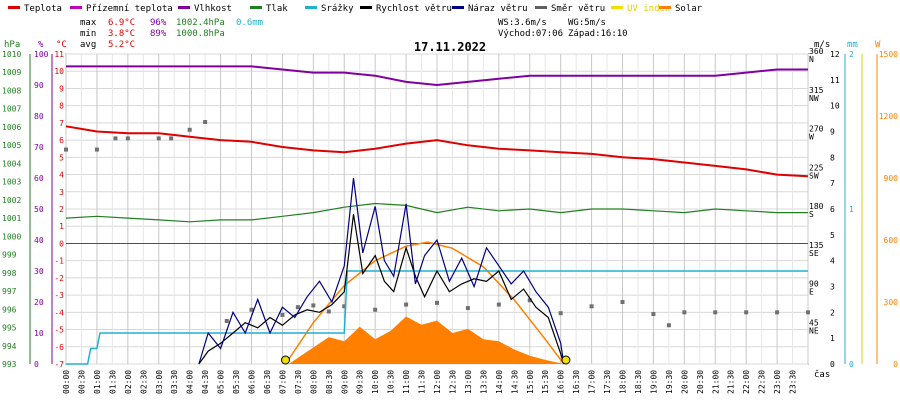  I want to click on hpa-tick-label: 1008, so click(11, 90).